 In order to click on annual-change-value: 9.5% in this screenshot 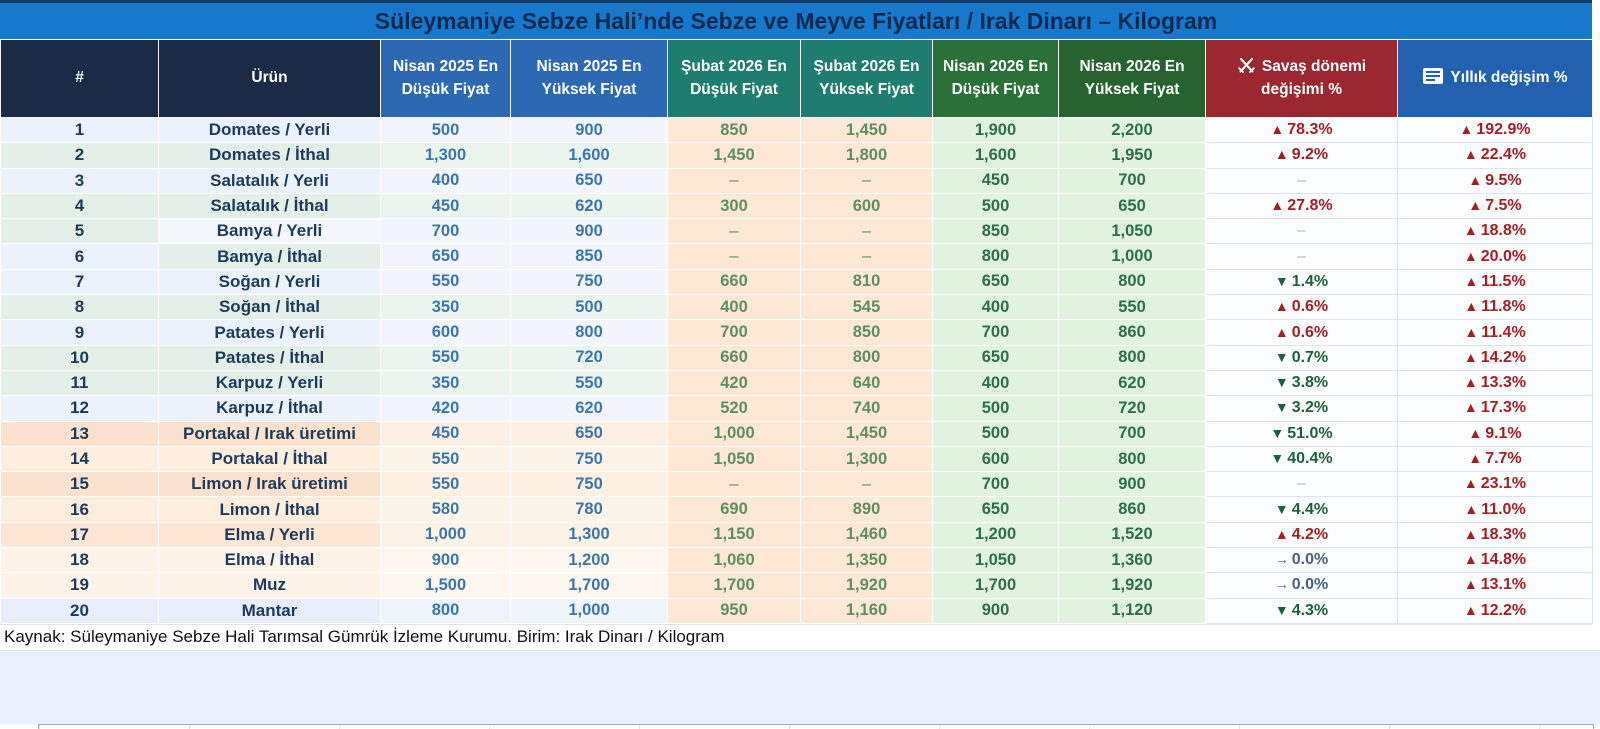, I will do `click(1503, 180)`.